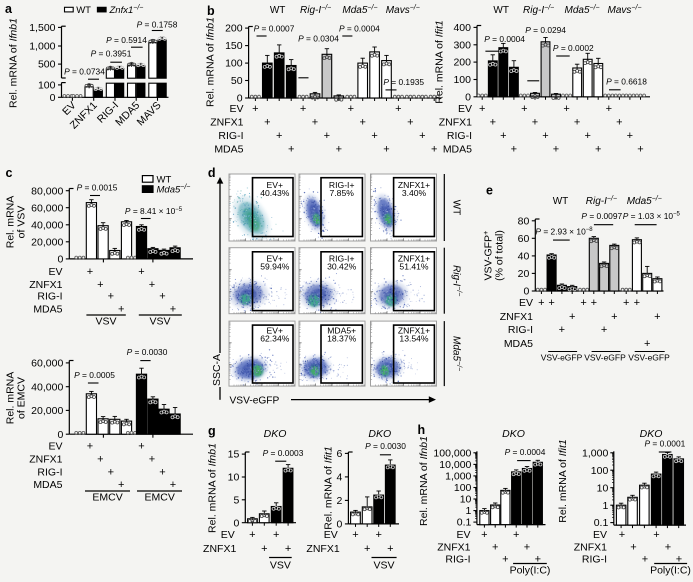  What do you see at coordinates (626, 82) in the screenshot?
I see `svg-text: P = 0.6618` at bounding box center [626, 82].